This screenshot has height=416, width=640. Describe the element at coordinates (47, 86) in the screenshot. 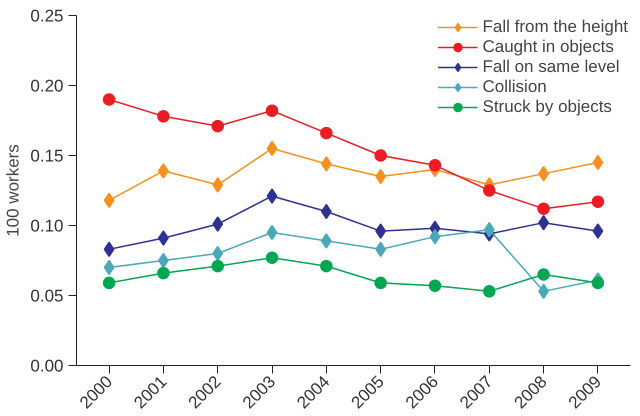

I see `y-tick-label: 0.20` at that location.